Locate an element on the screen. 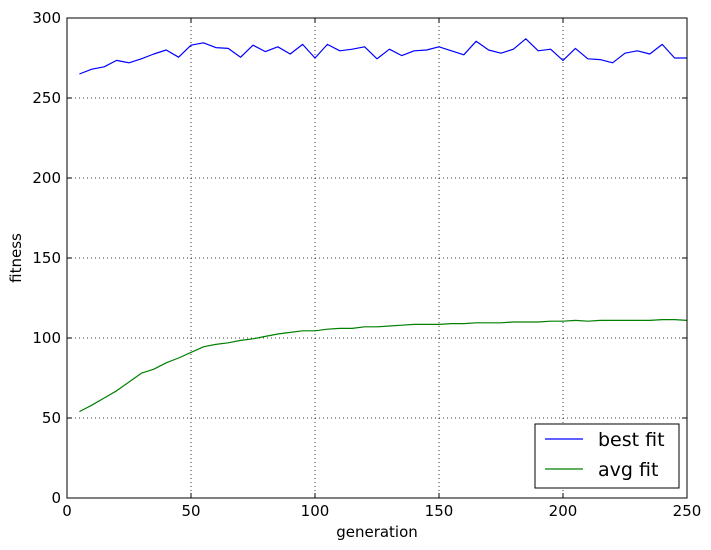  x-tick-label: 50 is located at coordinates (190, 511).